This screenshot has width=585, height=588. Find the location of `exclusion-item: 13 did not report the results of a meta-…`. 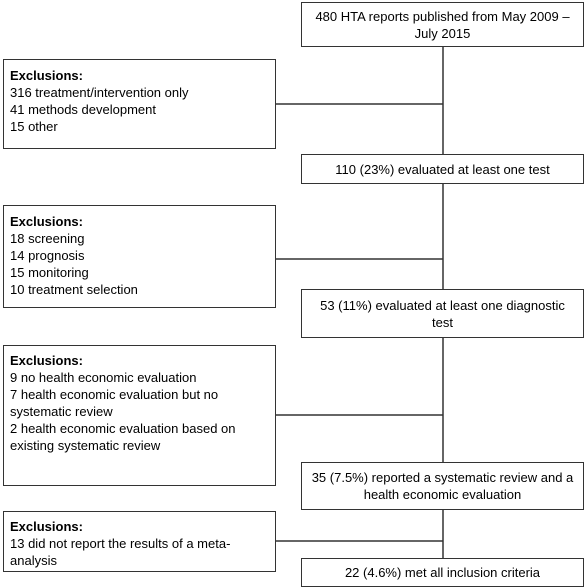

exclusion-item: 13 did not report the results of a meta-… is located at coordinates (120, 552).